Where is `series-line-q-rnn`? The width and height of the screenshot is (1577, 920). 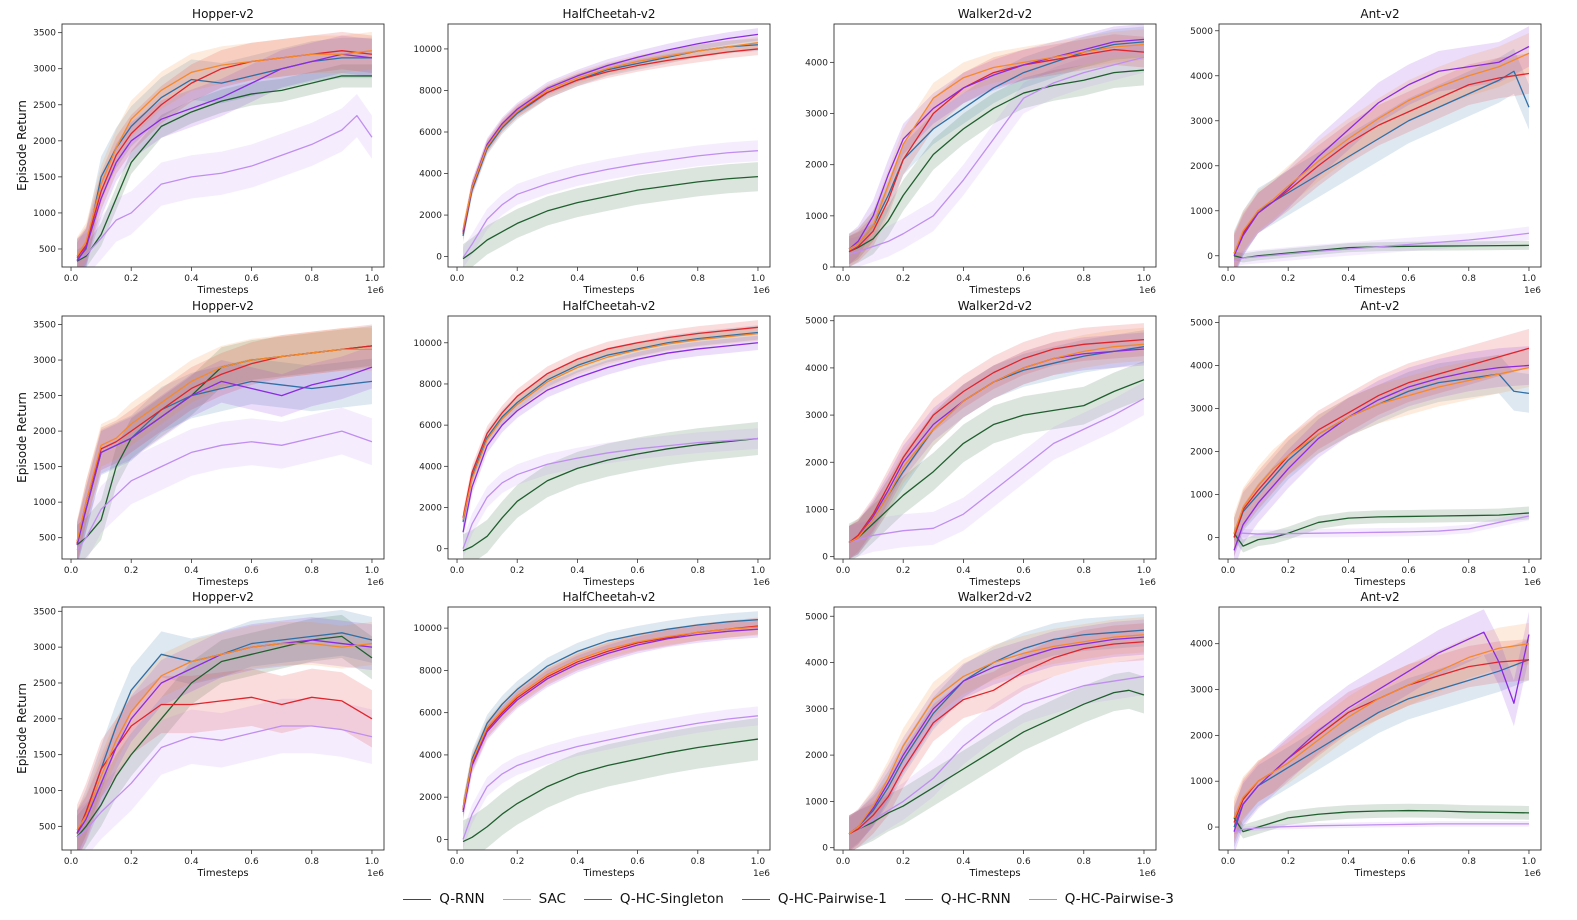 series-line-q-rnn is located at coordinates (1381, 529).